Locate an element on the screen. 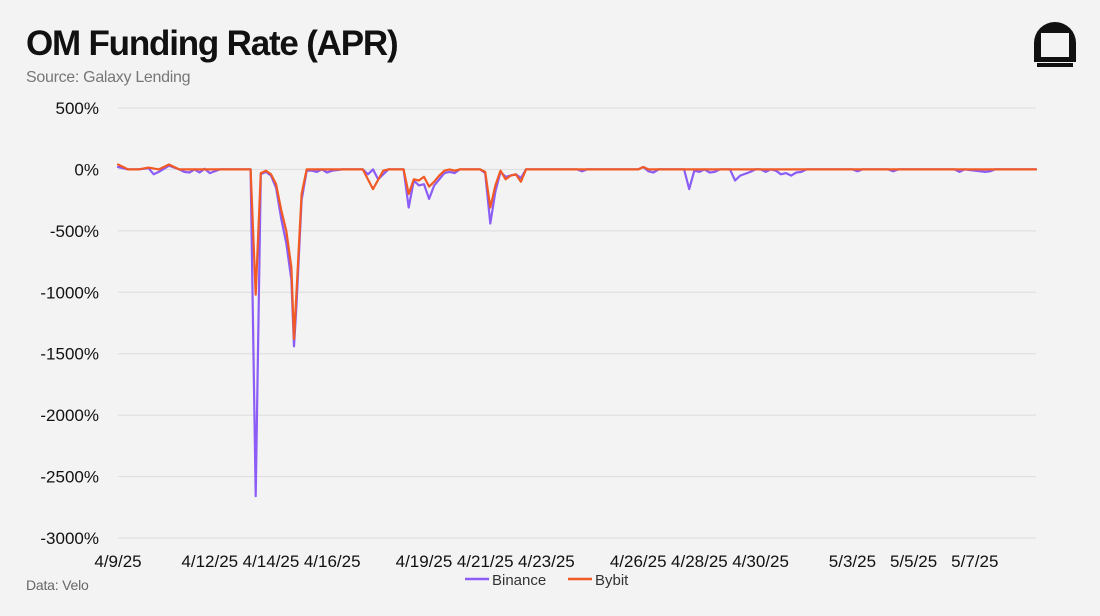 This screenshot has width=1100, height=616. chart-subtitle: Source: Galaxy Lending is located at coordinates (108, 77).